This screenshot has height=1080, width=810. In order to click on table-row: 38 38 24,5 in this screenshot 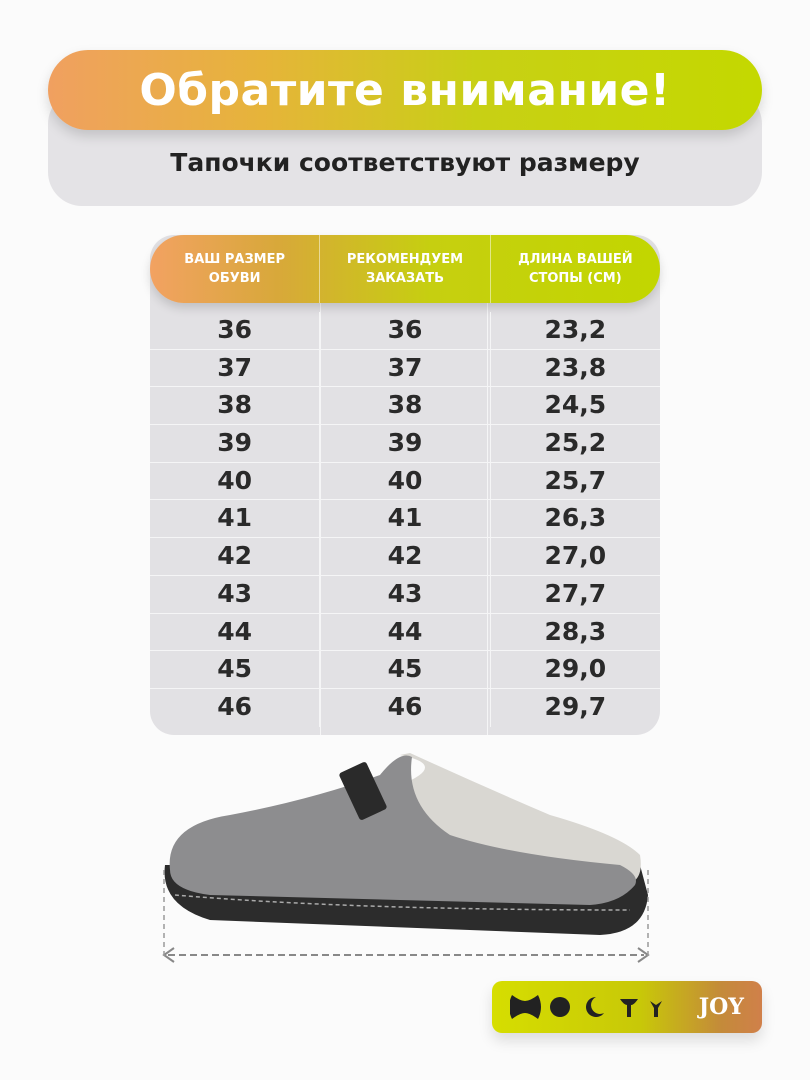, I will do `click(405, 406)`.